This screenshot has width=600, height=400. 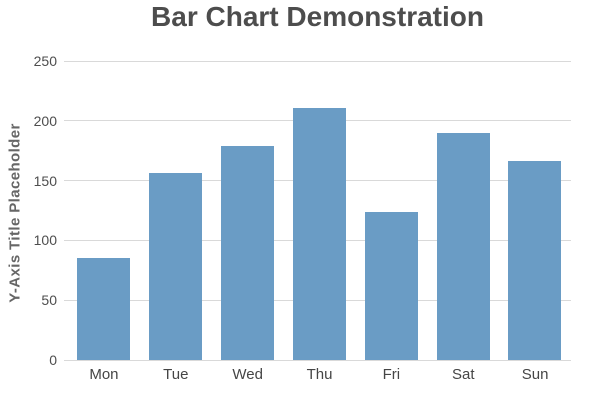 I want to click on x-tick-label-sat: Sat, so click(x=463, y=374).